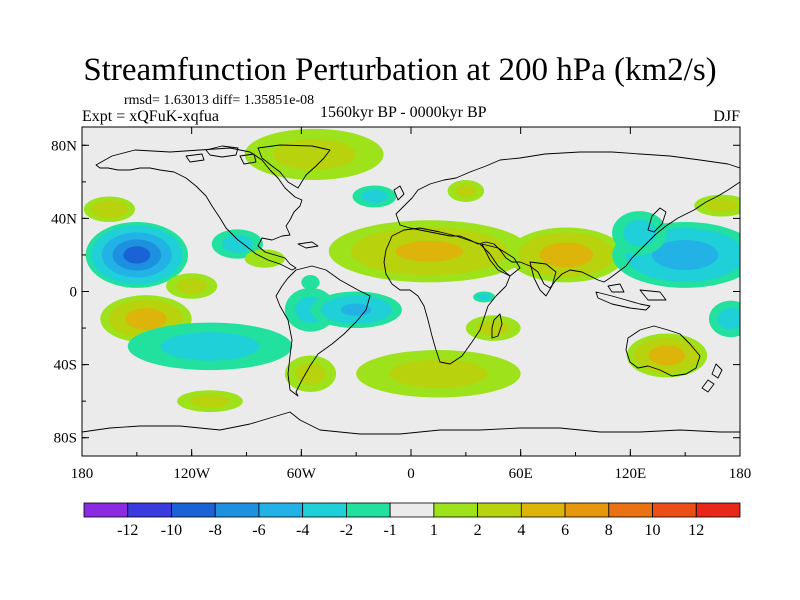 The width and height of the screenshot is (800, 600). I want to click on lat-tick-label: 80N, so click(64, 146).